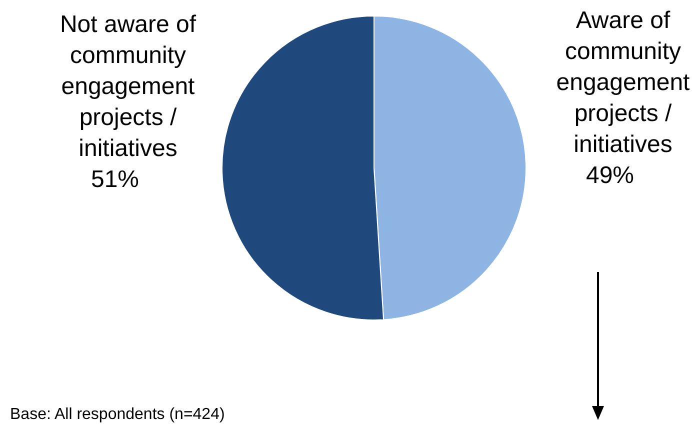  What do you see at coordinates (610, 175) in the screenshot?
I see `data-label: 49%` at bounding box center [610, 175].